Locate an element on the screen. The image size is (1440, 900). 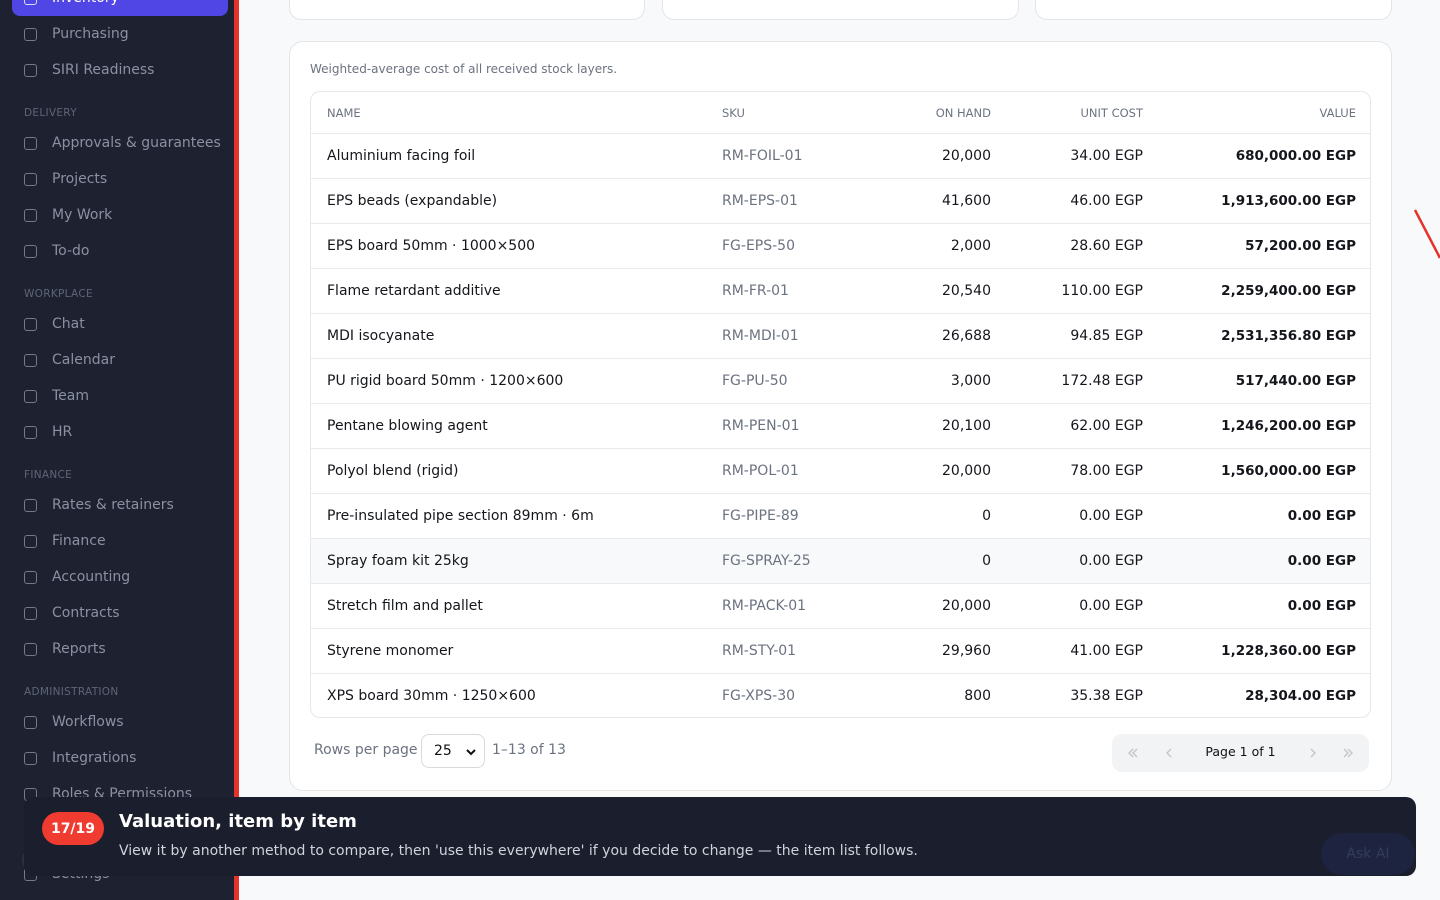
page-size-select: 25 is located at coordinates (453, 751).